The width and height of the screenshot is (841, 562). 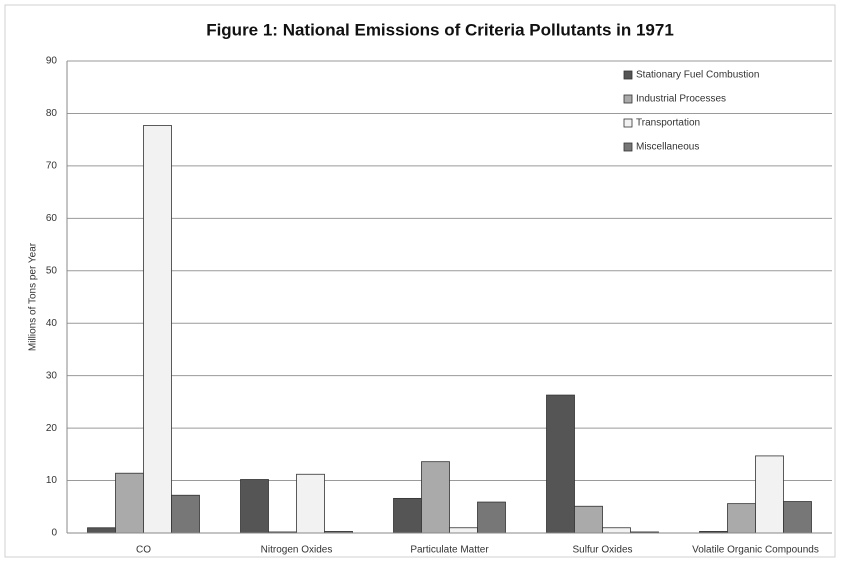 I want to click on y-tick-label: 10, so click(x=52, y=480).